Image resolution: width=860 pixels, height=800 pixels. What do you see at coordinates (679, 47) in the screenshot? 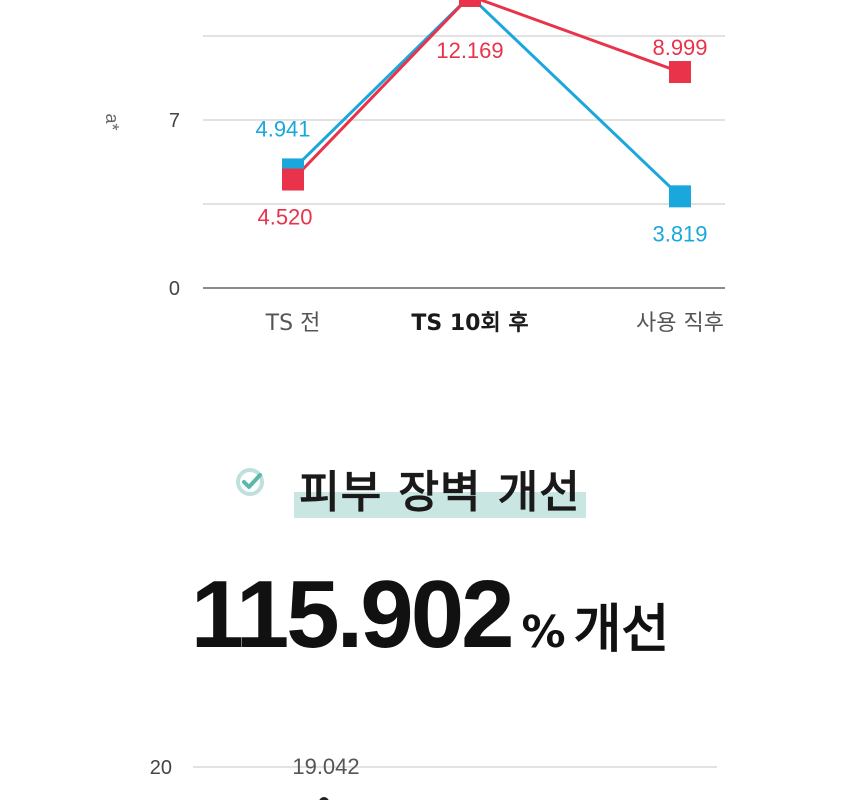
I see `data-label-red: 8.999` at bounding box center [679, 47].